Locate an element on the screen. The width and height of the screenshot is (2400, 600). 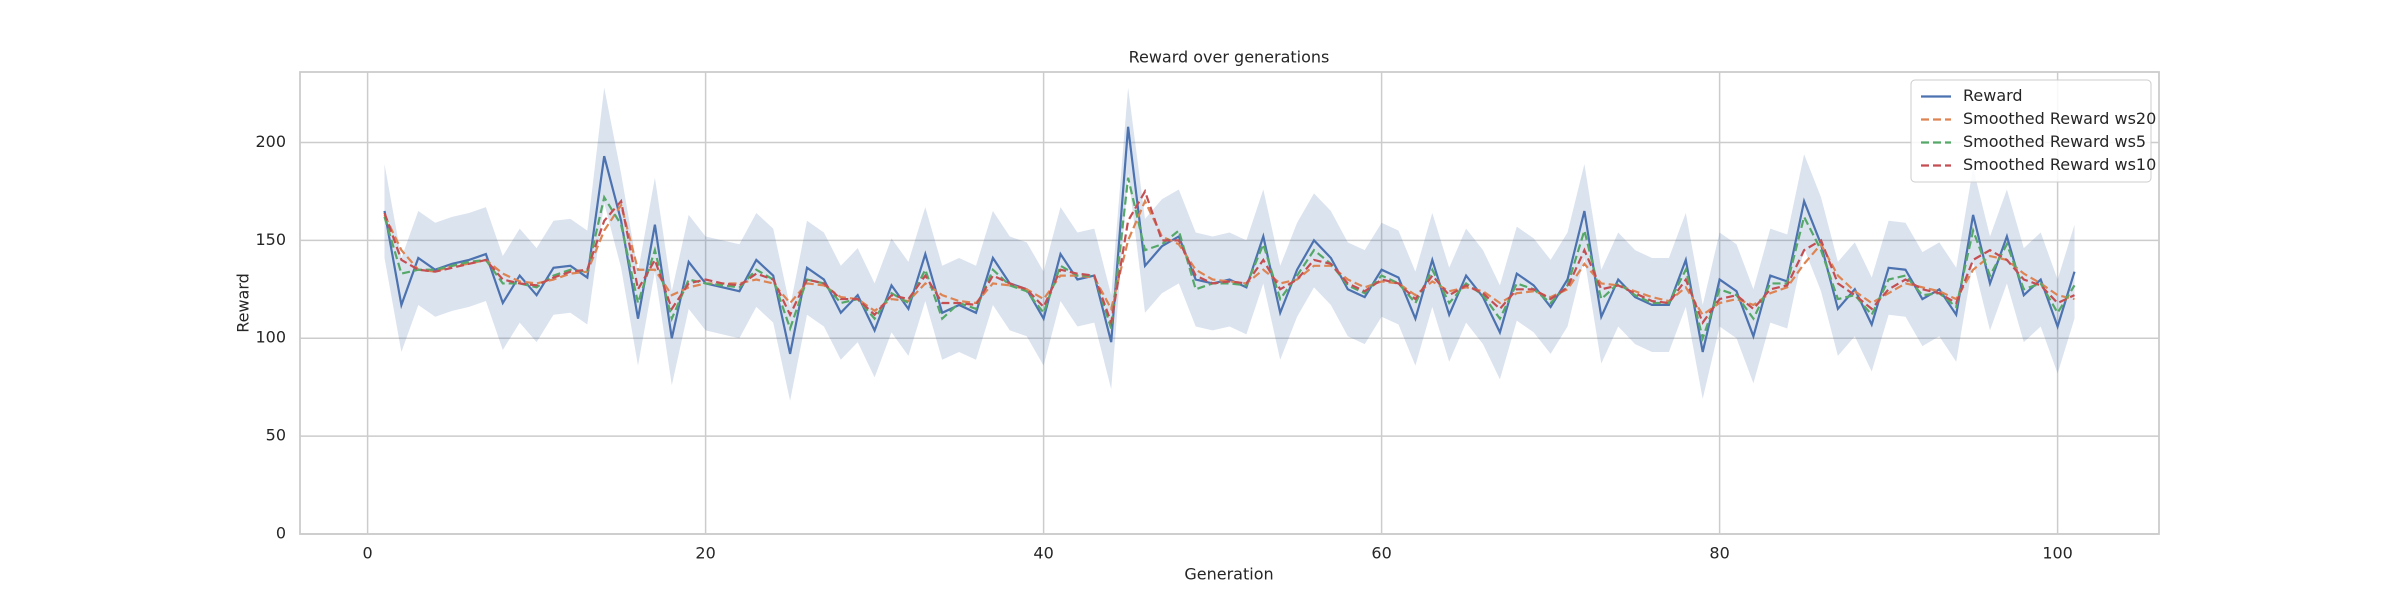
legend-label: Reward is located at coordinates (1993, 95).